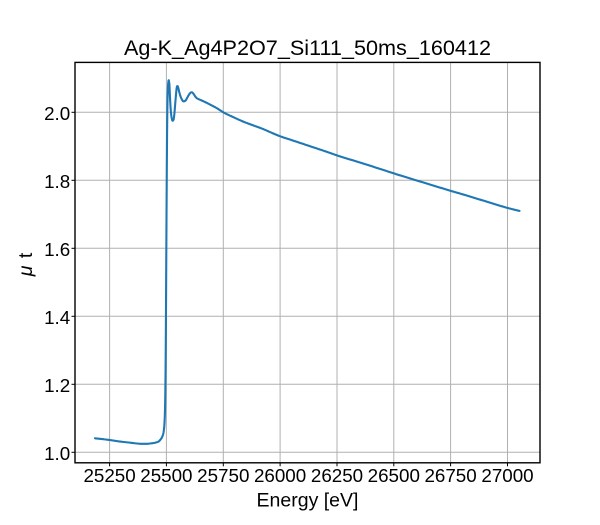  I want to click on svg-text: Energy [eV], so click(308, 500).